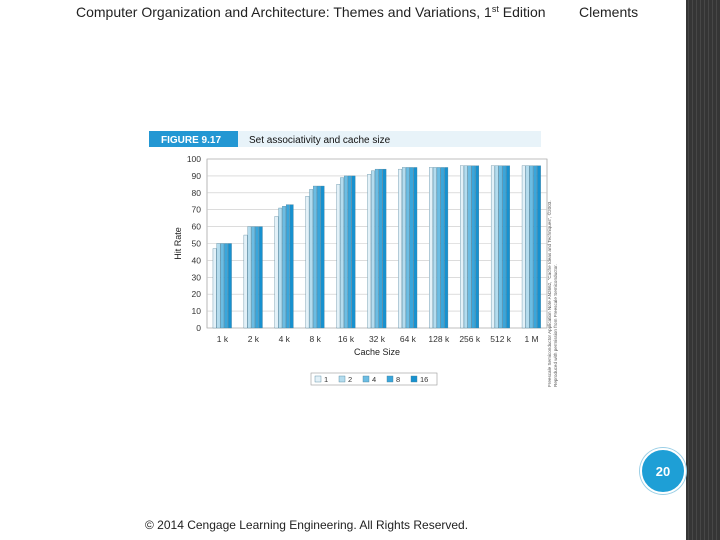 Image resolution: width=720 pixels, height=540 pixels. Describe the element at coordinates (197, 210) in the screenshot. I see `y-tick-label: 70` at that location.